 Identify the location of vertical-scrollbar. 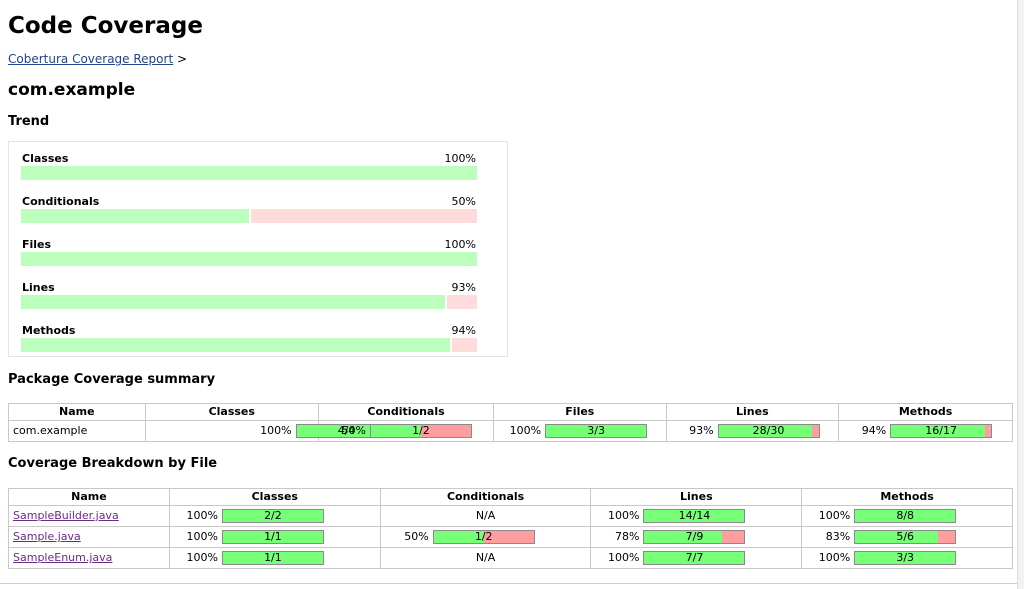
(1020, 294).